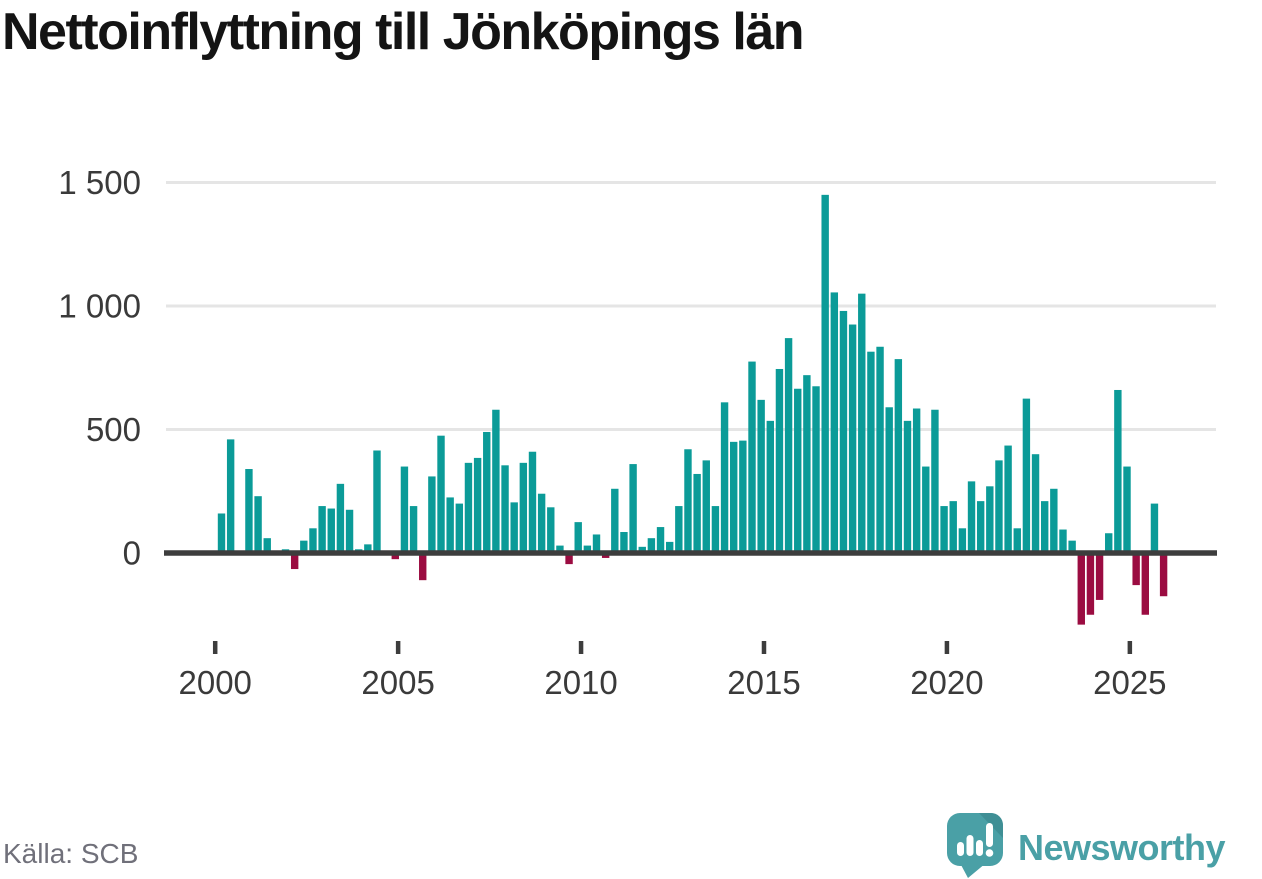  What do you see at coordinates (71, 853) in the screenshot?
I see `source-label: Källa: SCB` at bounding box center [71, 853].